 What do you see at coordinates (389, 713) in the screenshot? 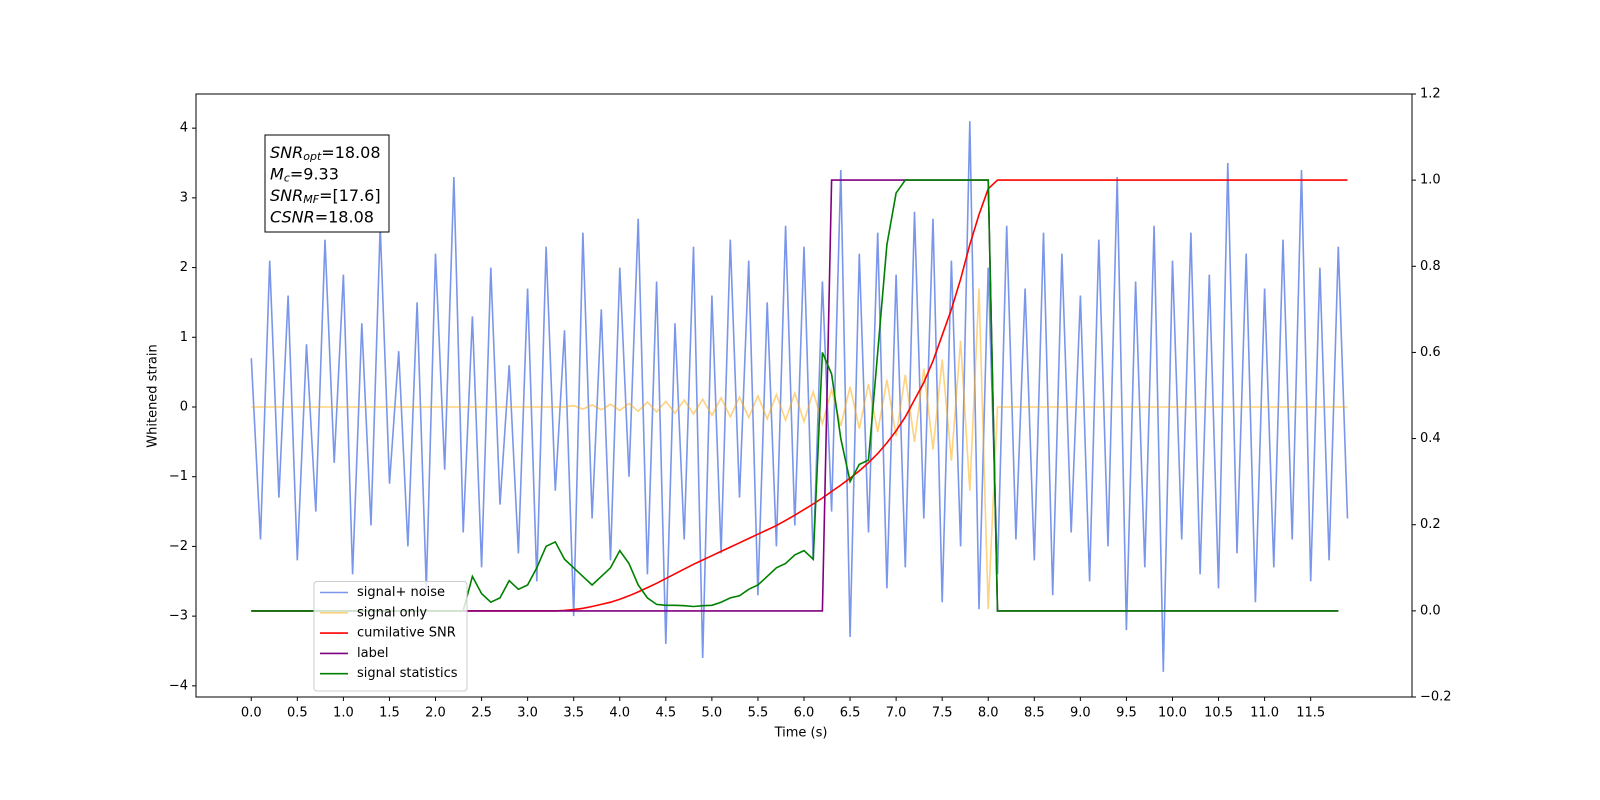
I see `x-tick-label: 1.5` at bounding box center [389, 713].